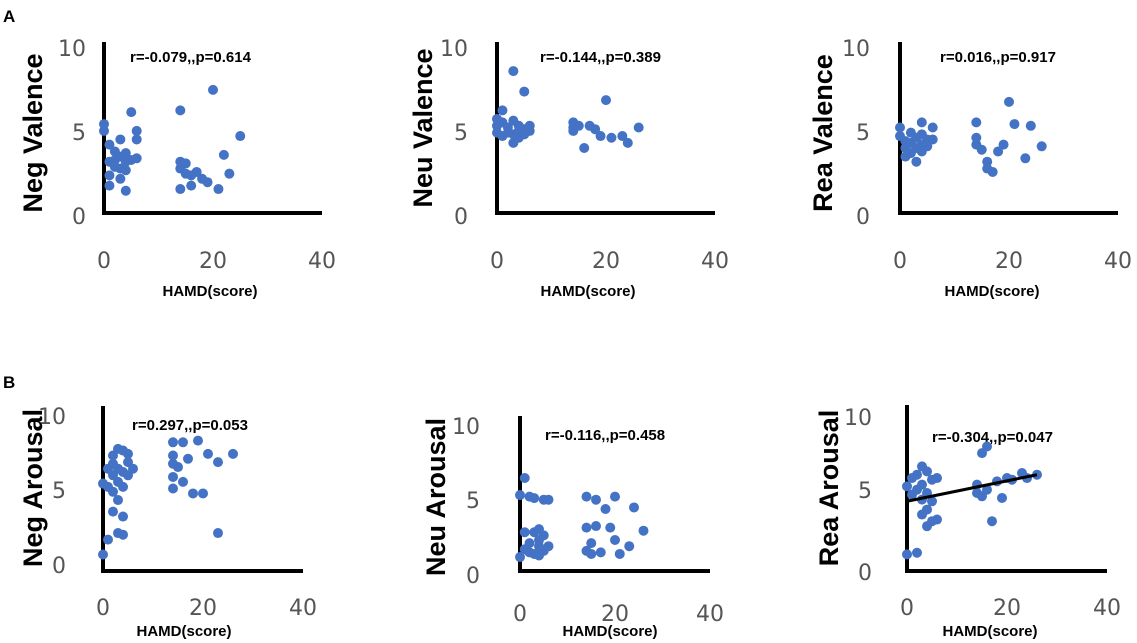  What do you see at coordinates (823, 133) in the screenshot?
I see `y-axis-title: Rea Valence` at bounding box center [823, 133].